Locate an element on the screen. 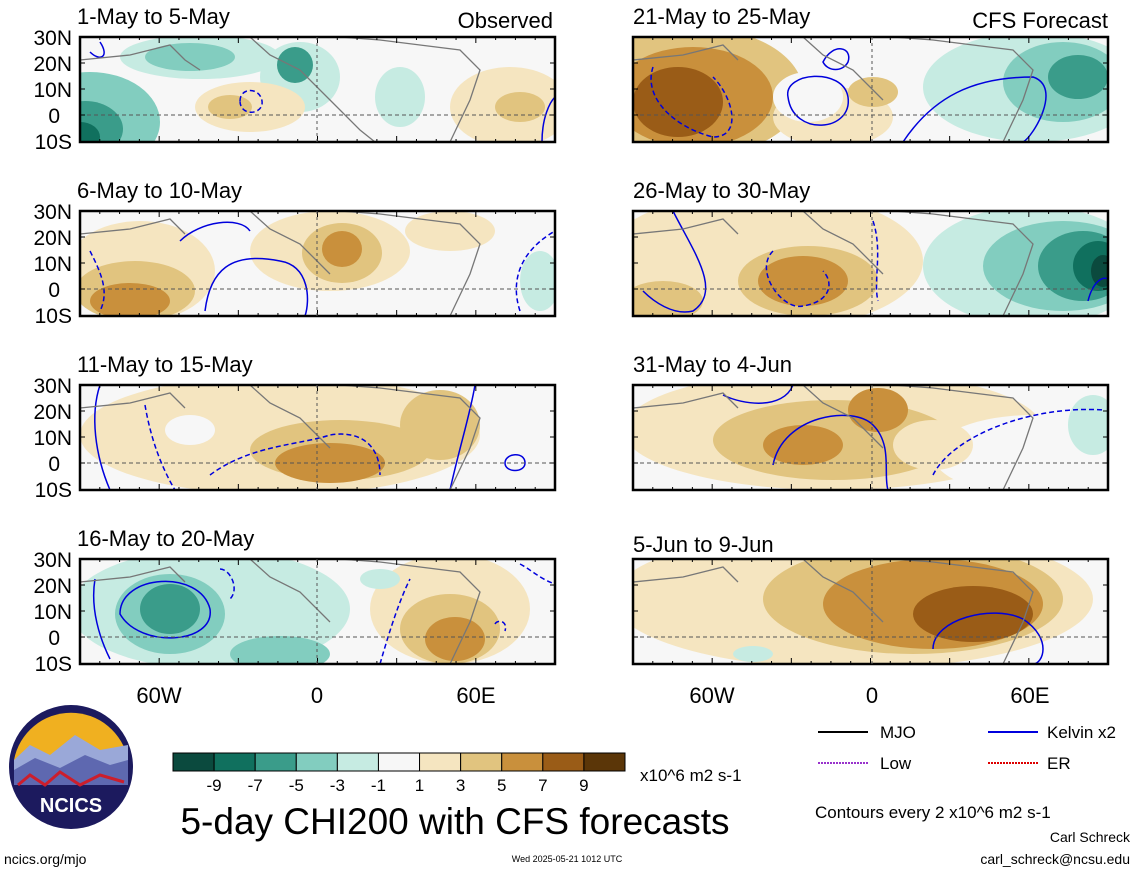  legend: MJO Kelvin x2 Low ER is located at coordinates (967, 748).